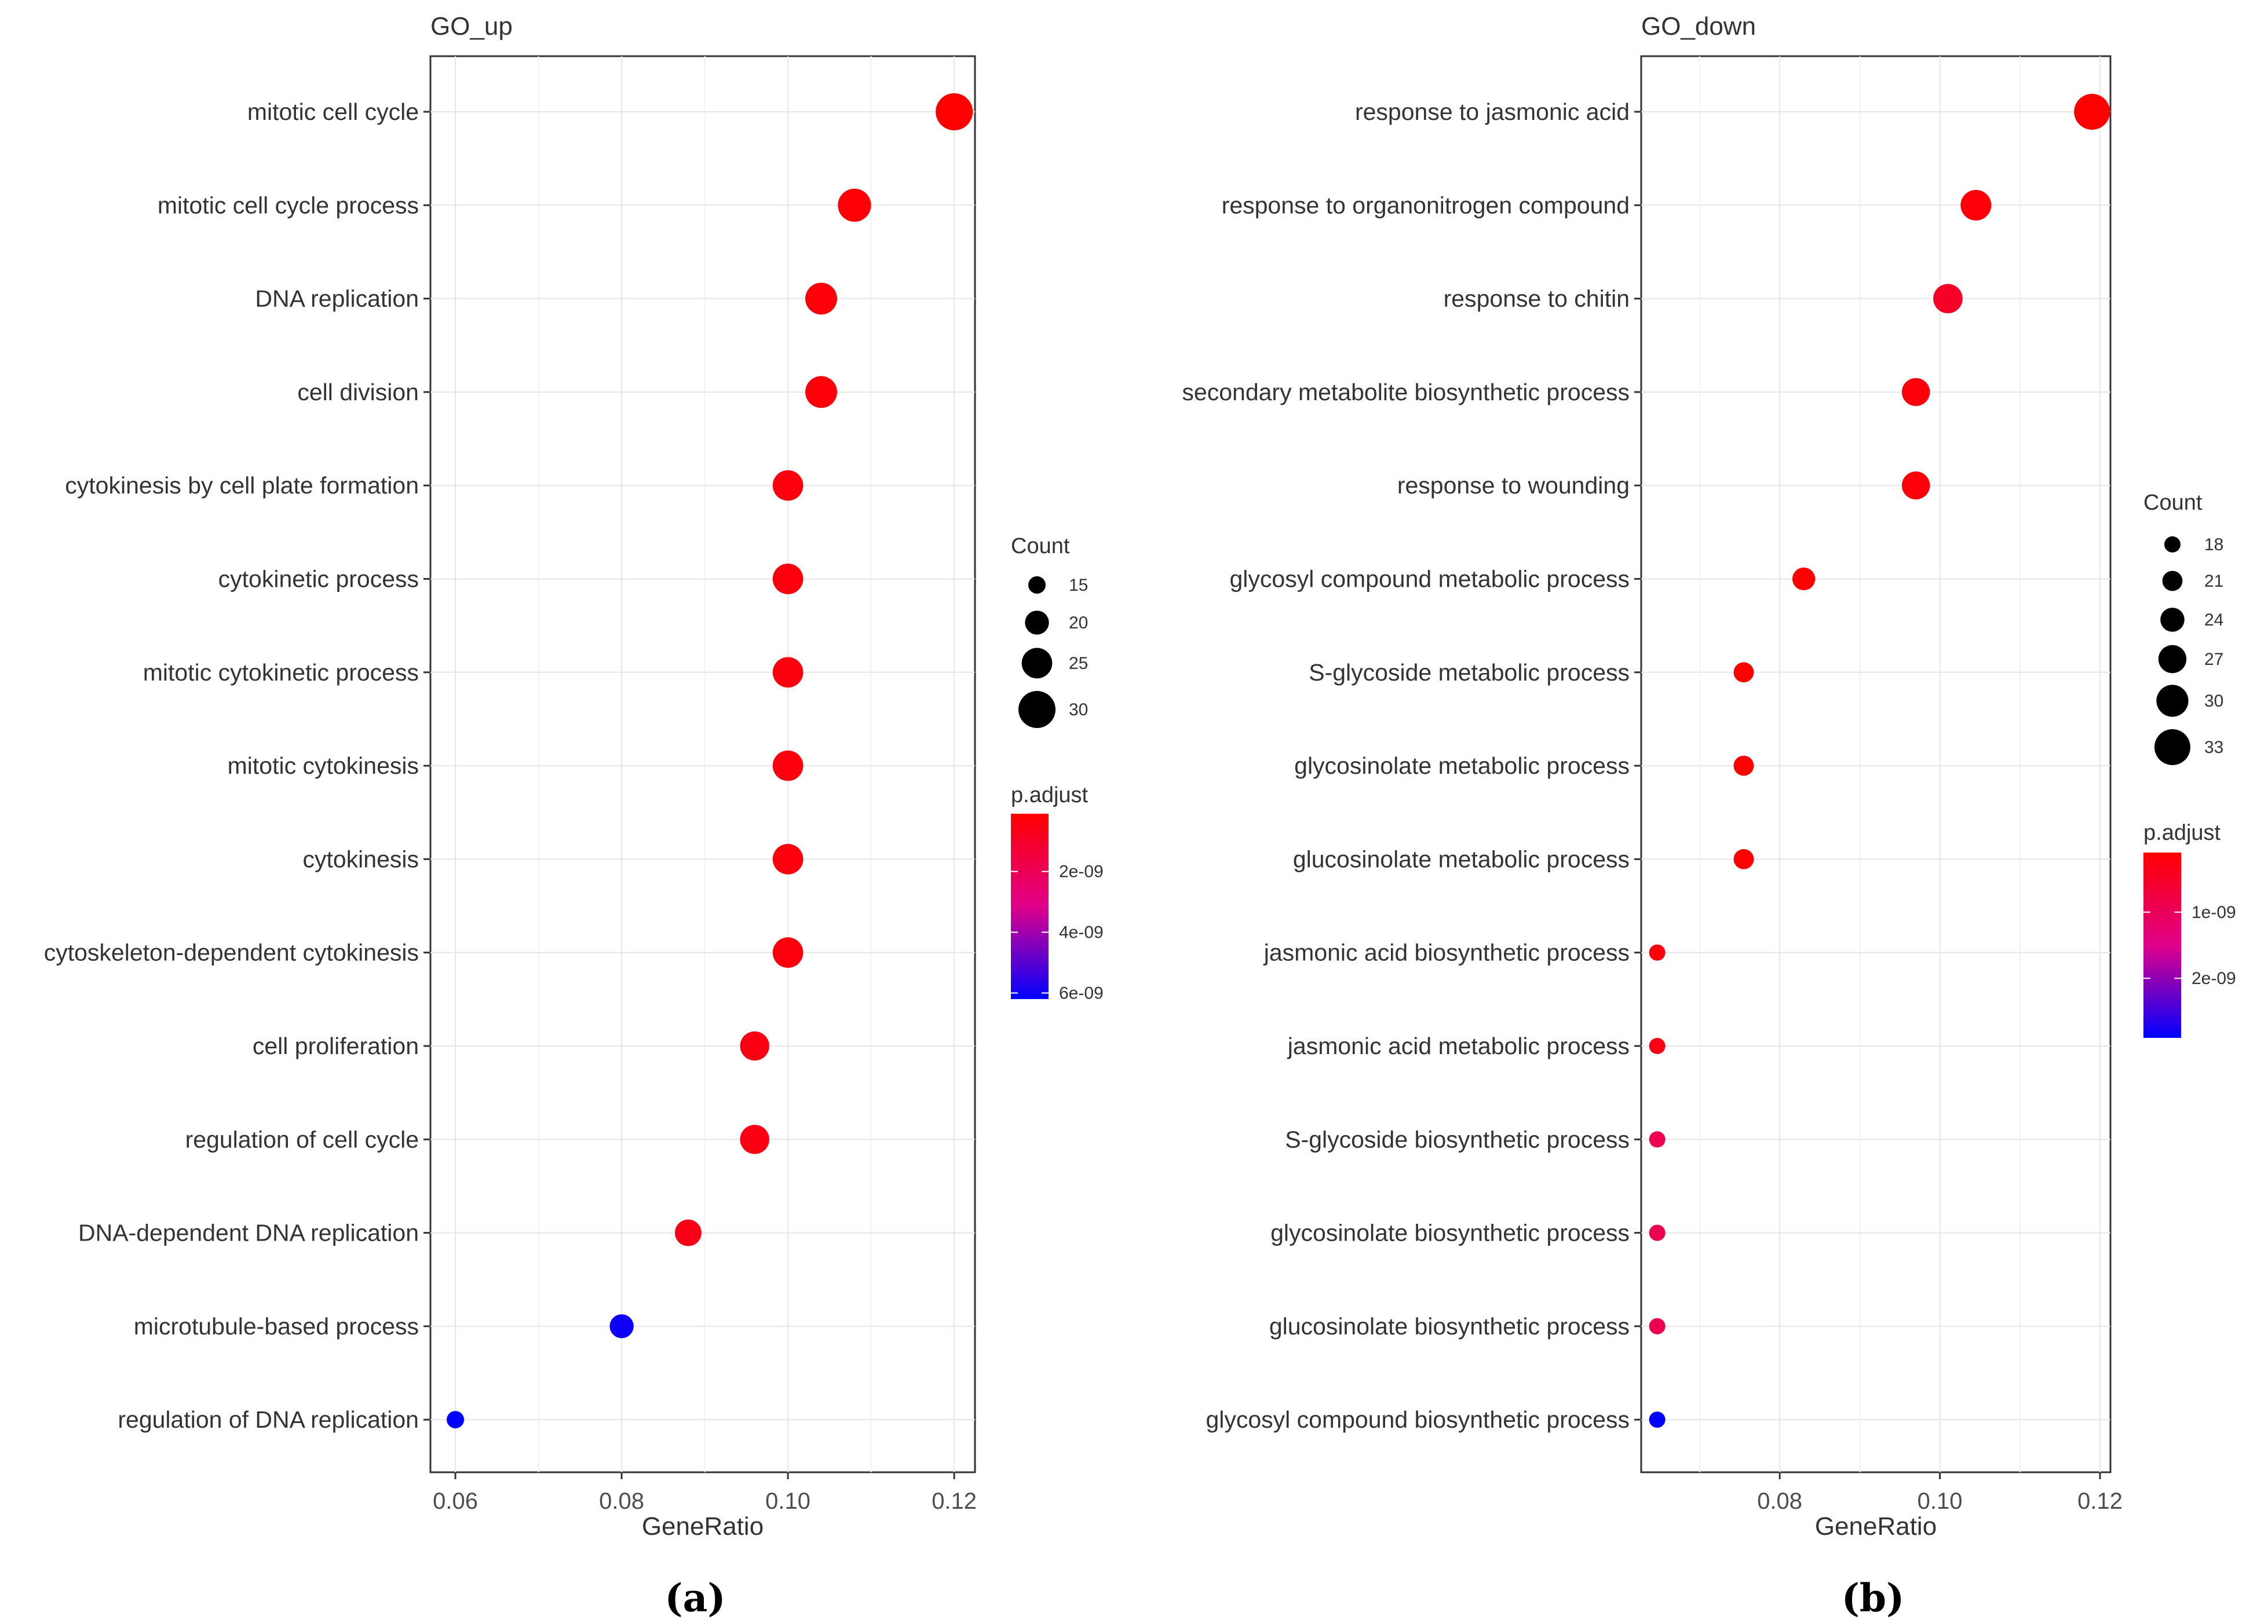 This screenshot has height=1624, width=2268. I want to click on colorbar-label: 4e-09, so click(1081, 932).